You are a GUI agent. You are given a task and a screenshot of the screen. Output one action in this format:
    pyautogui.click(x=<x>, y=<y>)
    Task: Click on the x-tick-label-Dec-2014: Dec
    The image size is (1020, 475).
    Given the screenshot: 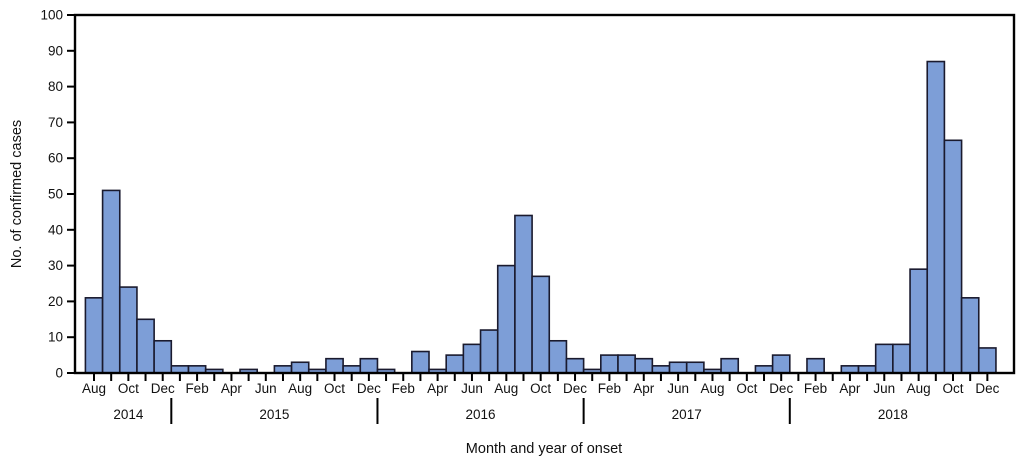 What is the action you would take?
    pyautogui.click(x=163, y=388)
    